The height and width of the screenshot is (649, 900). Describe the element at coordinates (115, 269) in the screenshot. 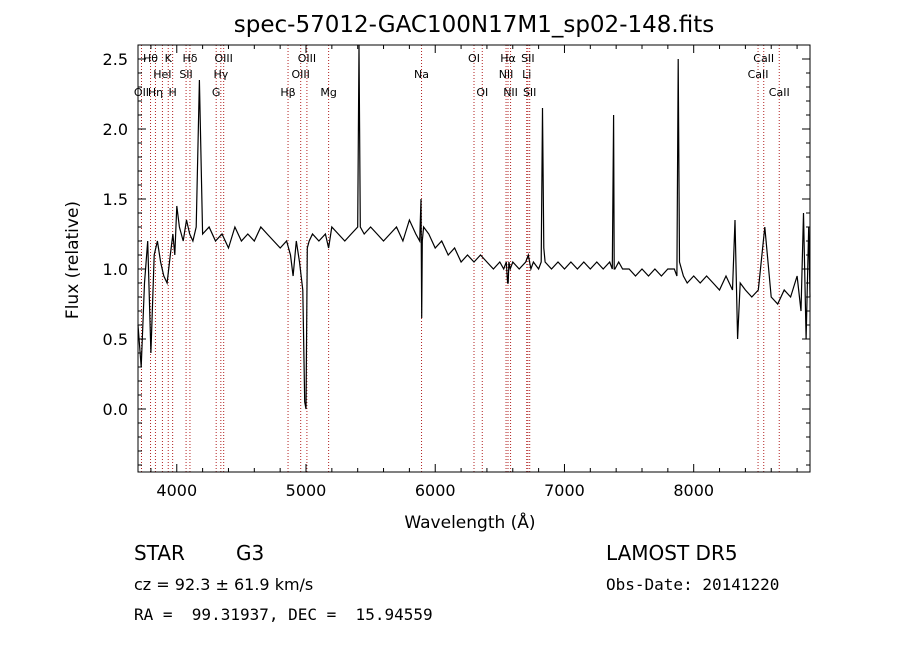

I see `y-tick-label: 1.0` at that location.